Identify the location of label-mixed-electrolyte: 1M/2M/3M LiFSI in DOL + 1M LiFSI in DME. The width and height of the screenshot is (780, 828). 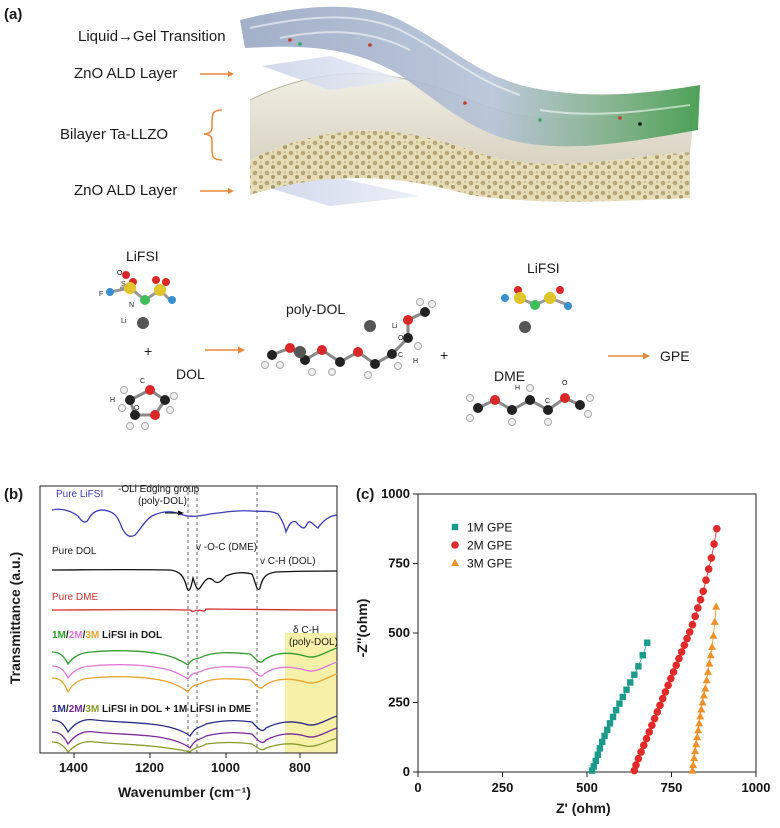
(152, 709).